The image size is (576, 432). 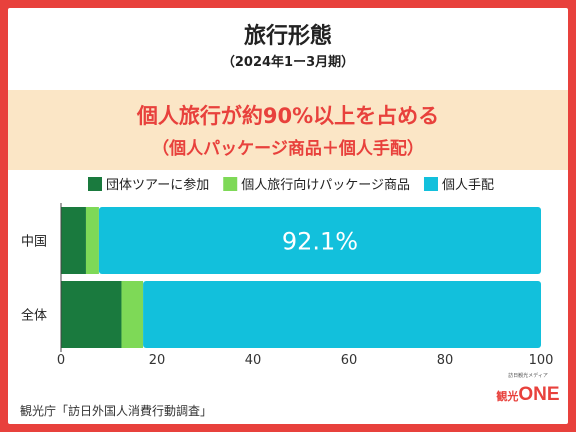 What do you see at coordinates (468, 185) in the screenshot?
I see `legend-label: 個人手配` at bounding box center [468, 185].